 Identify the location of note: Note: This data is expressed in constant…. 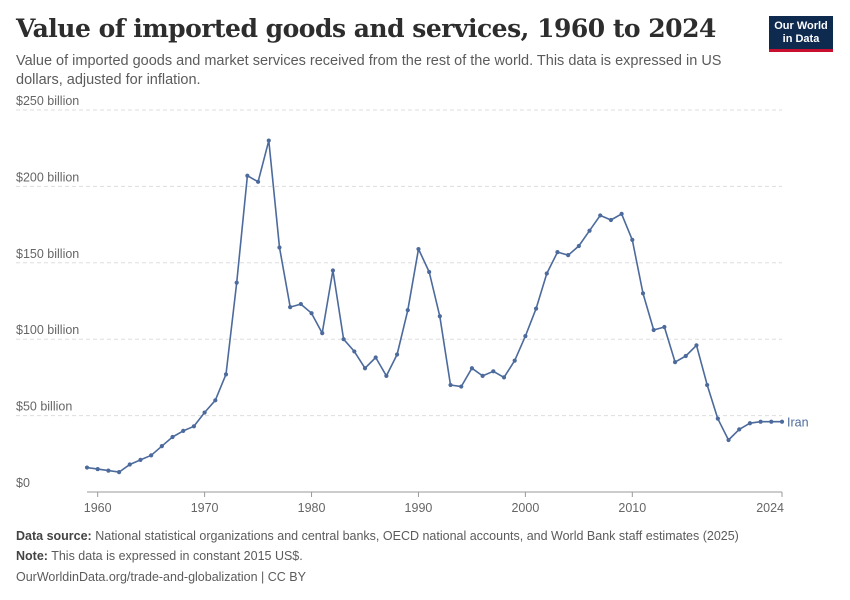
(159, 556).